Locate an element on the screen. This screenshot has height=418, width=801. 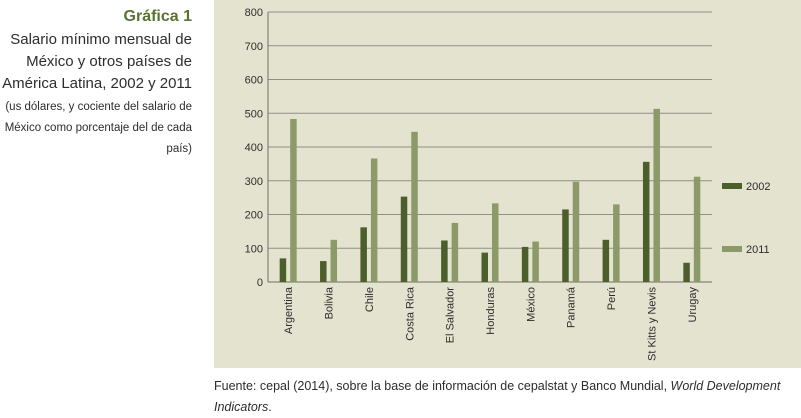
y-tick-label: 500 is located at coordinates (254, 114).